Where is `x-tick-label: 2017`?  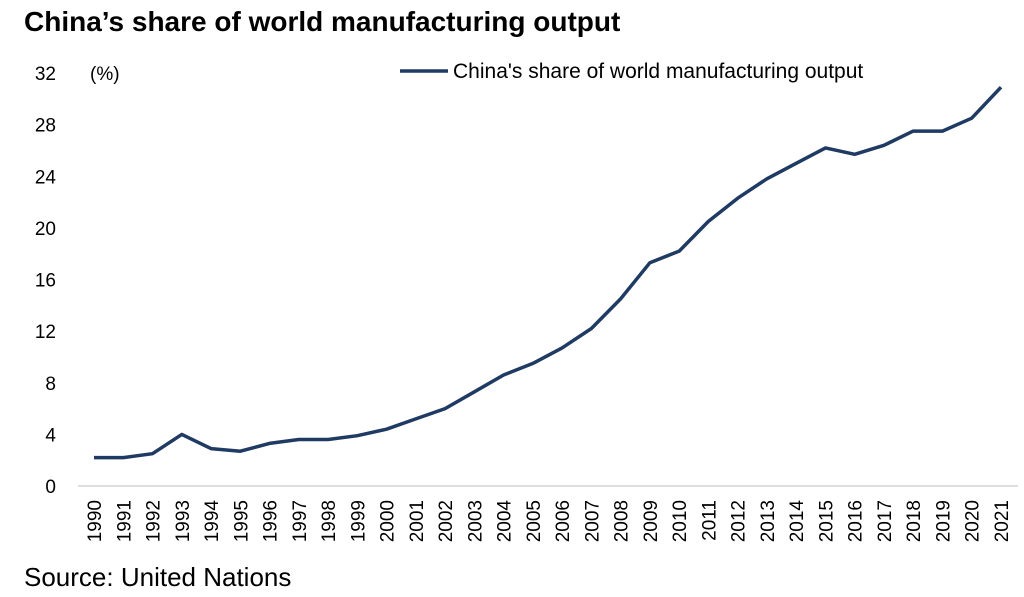
x-tick-label: 2017 is located at coordinates (885, 521).